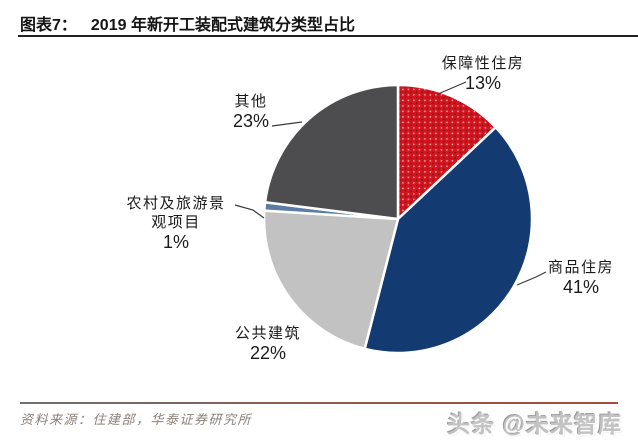  What do you see at coordinates (534, 424) in the screenshot?
I see `watermark: 头条 @未来智库` at bounding box center [534, 424].